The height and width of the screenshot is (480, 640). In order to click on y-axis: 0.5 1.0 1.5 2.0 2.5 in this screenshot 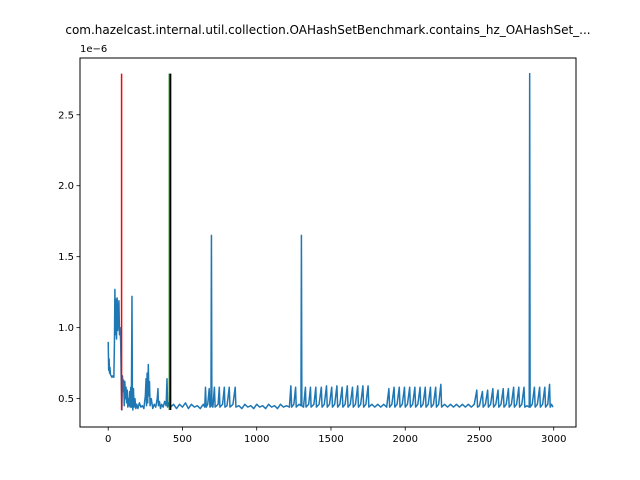, I will do `click(69, 257)`.